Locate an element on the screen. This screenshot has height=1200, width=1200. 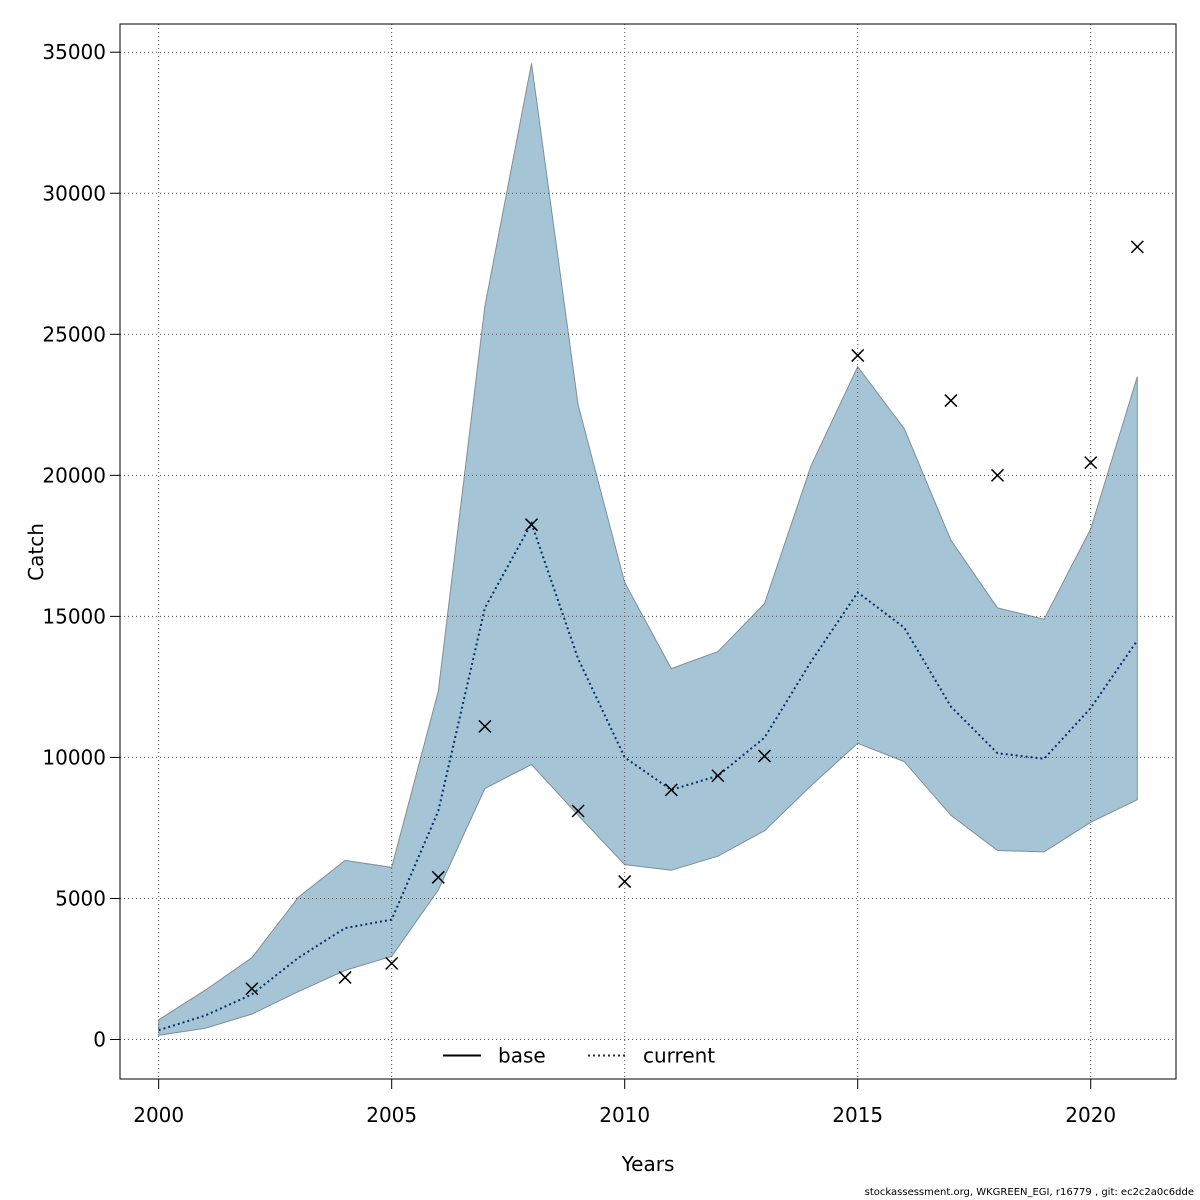
y-tick-label: 35000 is located at coordinates (74, 52).